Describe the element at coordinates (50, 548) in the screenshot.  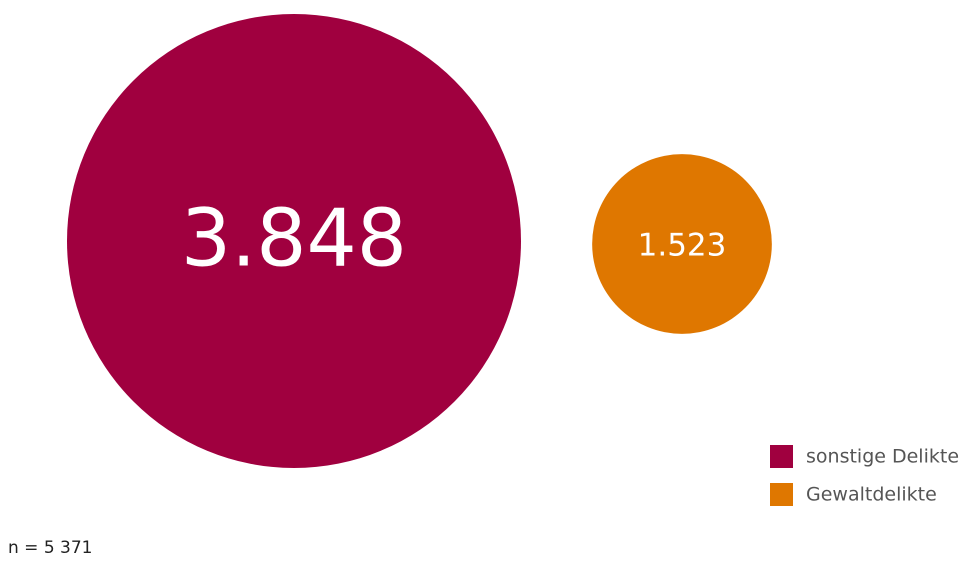
I see `note: n = 5 371` at that location.